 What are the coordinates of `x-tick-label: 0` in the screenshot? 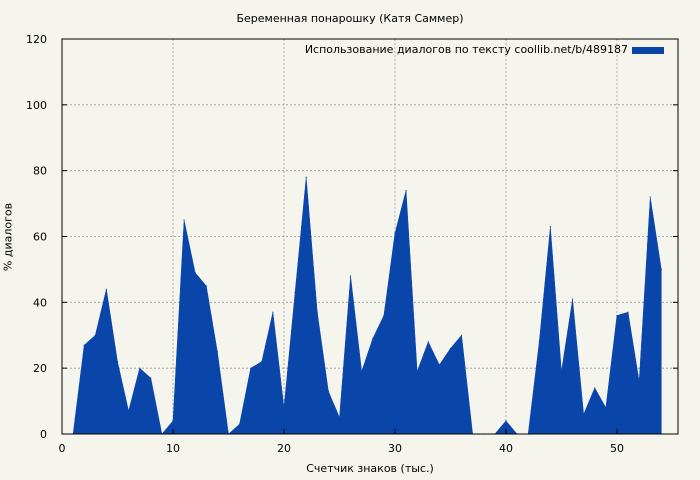 It's located at (62, 448).